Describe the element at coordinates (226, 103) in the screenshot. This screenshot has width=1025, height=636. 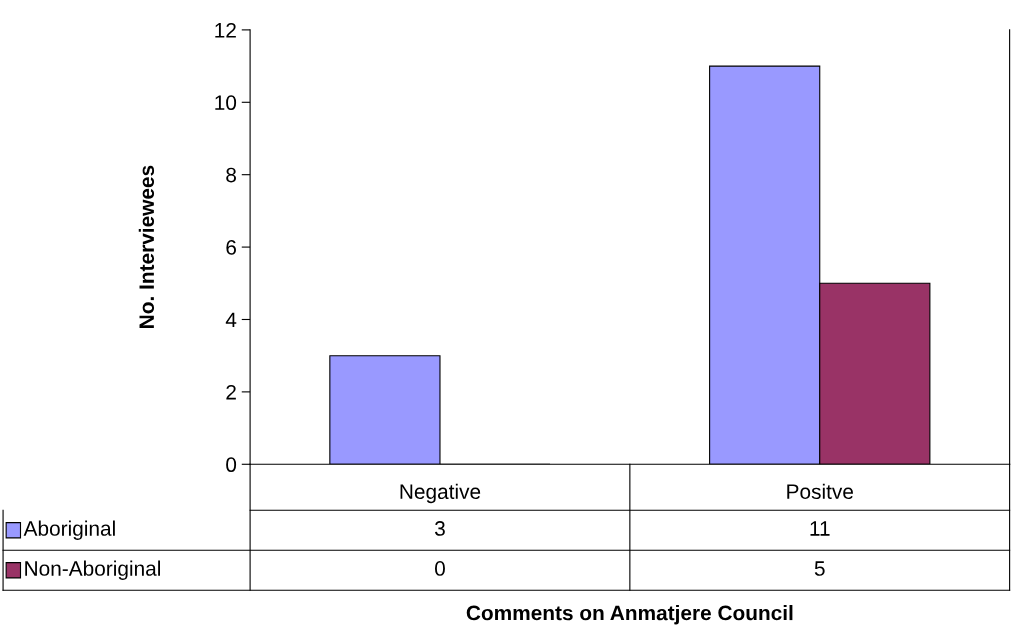
I see `y-tick-label: 10` at that location.